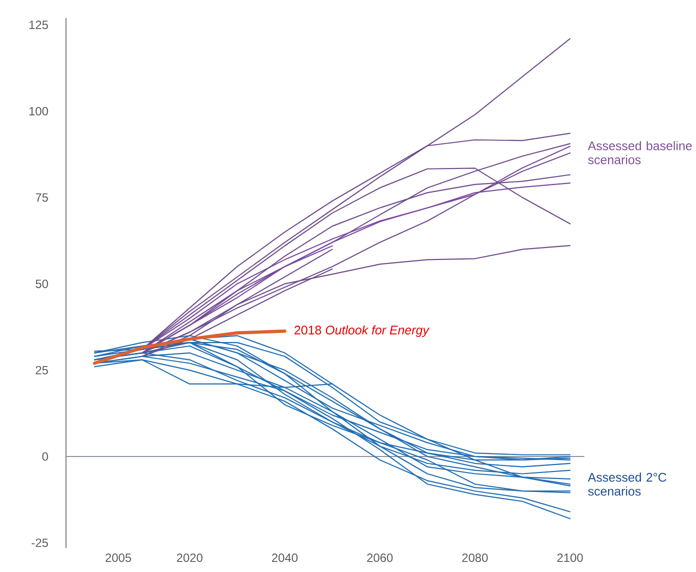  Describe the element at coordinates (42, 284) in the screenshot. I see `y-tick-label: 50` at that location.